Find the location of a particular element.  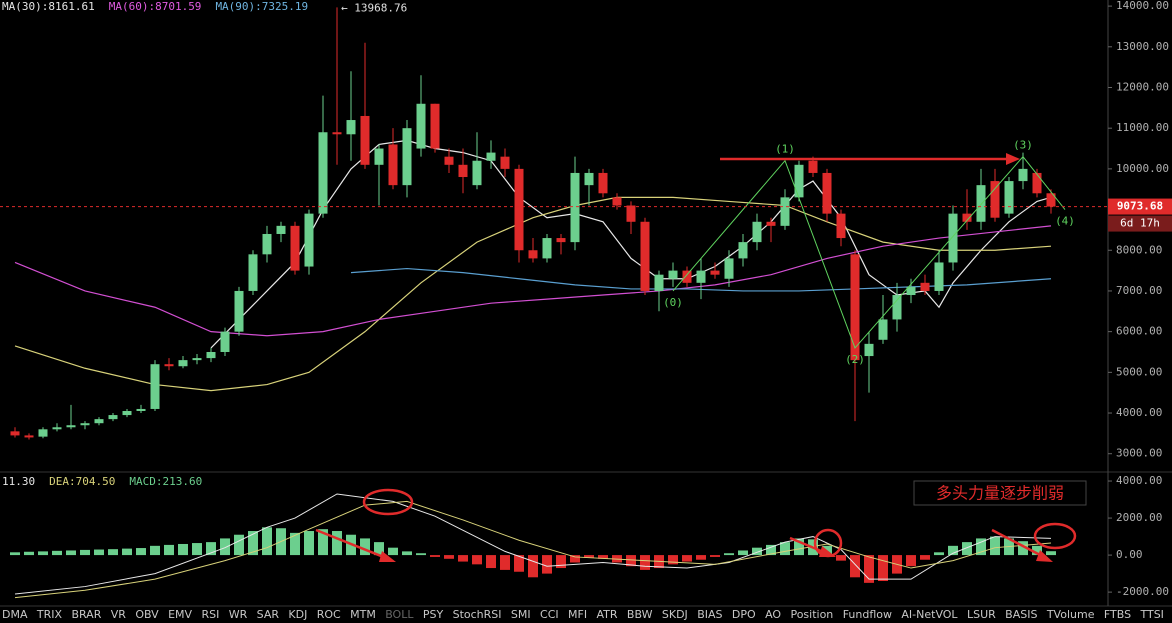

indicator-tab: StochRSI is located at coordinates (477, 614).